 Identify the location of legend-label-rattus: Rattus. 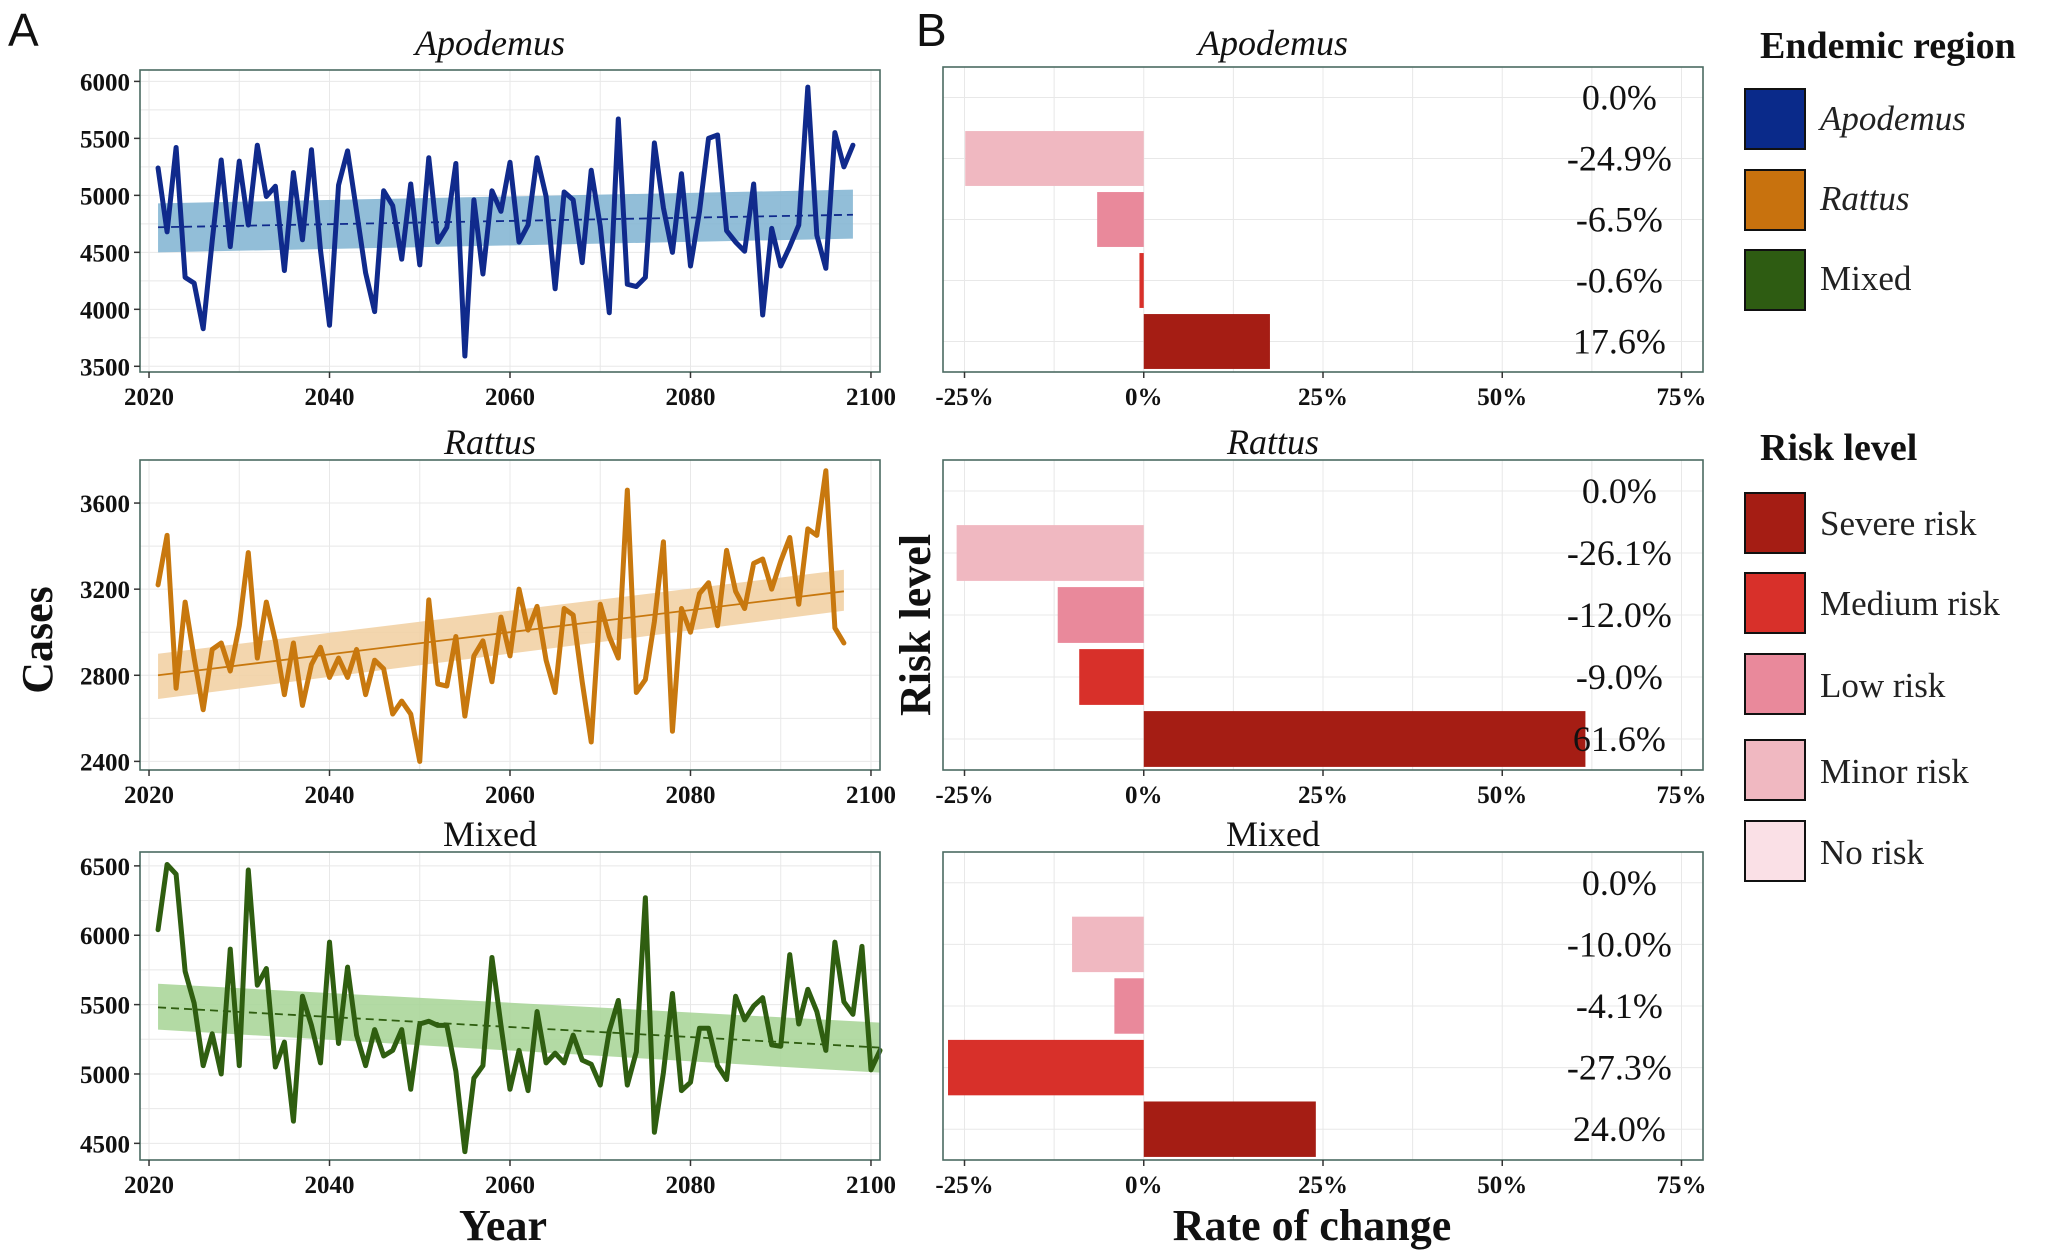
(1864, 198).